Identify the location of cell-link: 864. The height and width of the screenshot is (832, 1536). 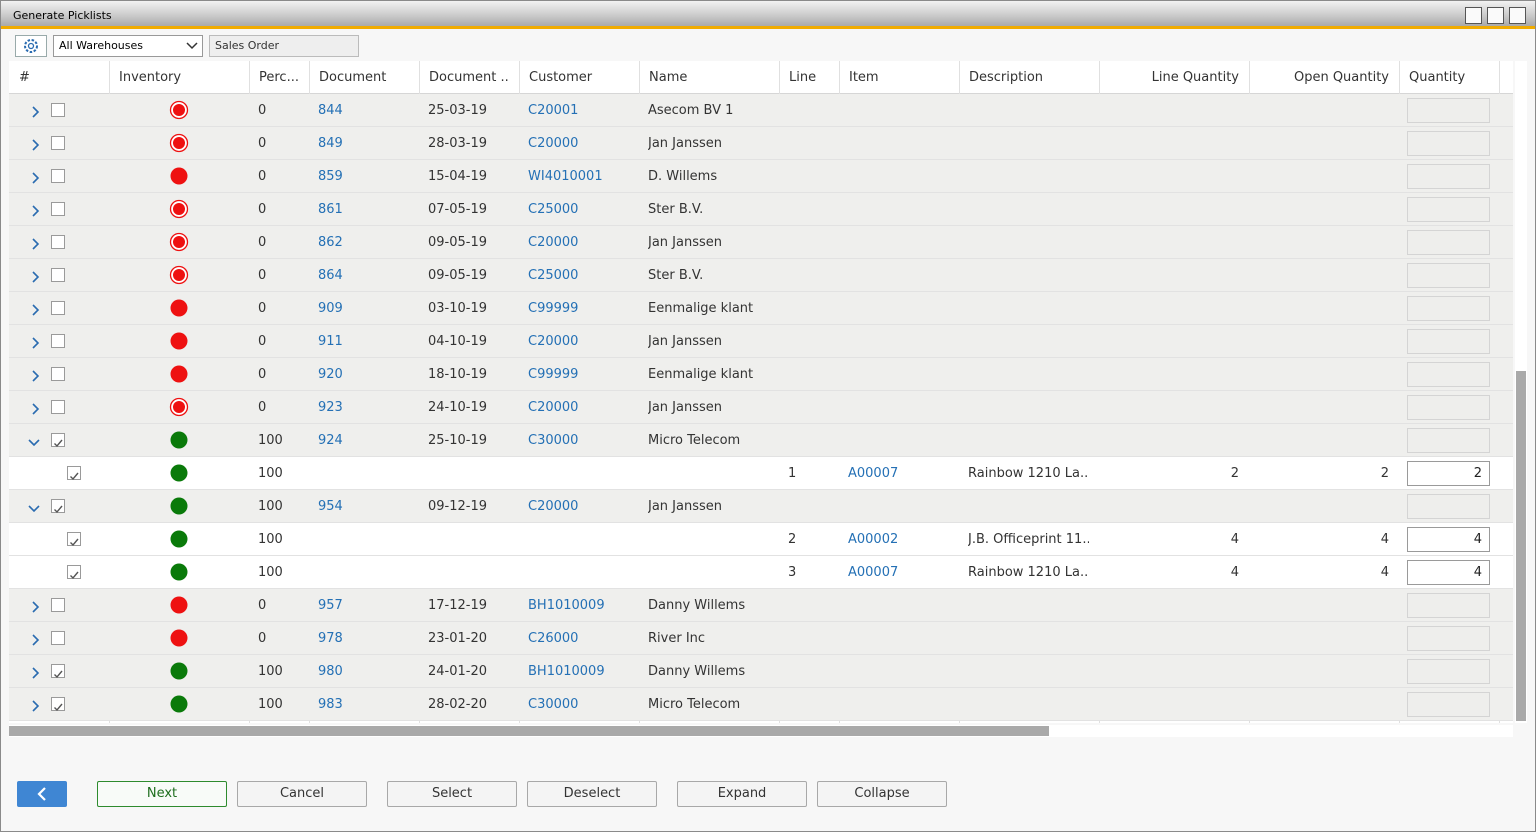
(330, 275).